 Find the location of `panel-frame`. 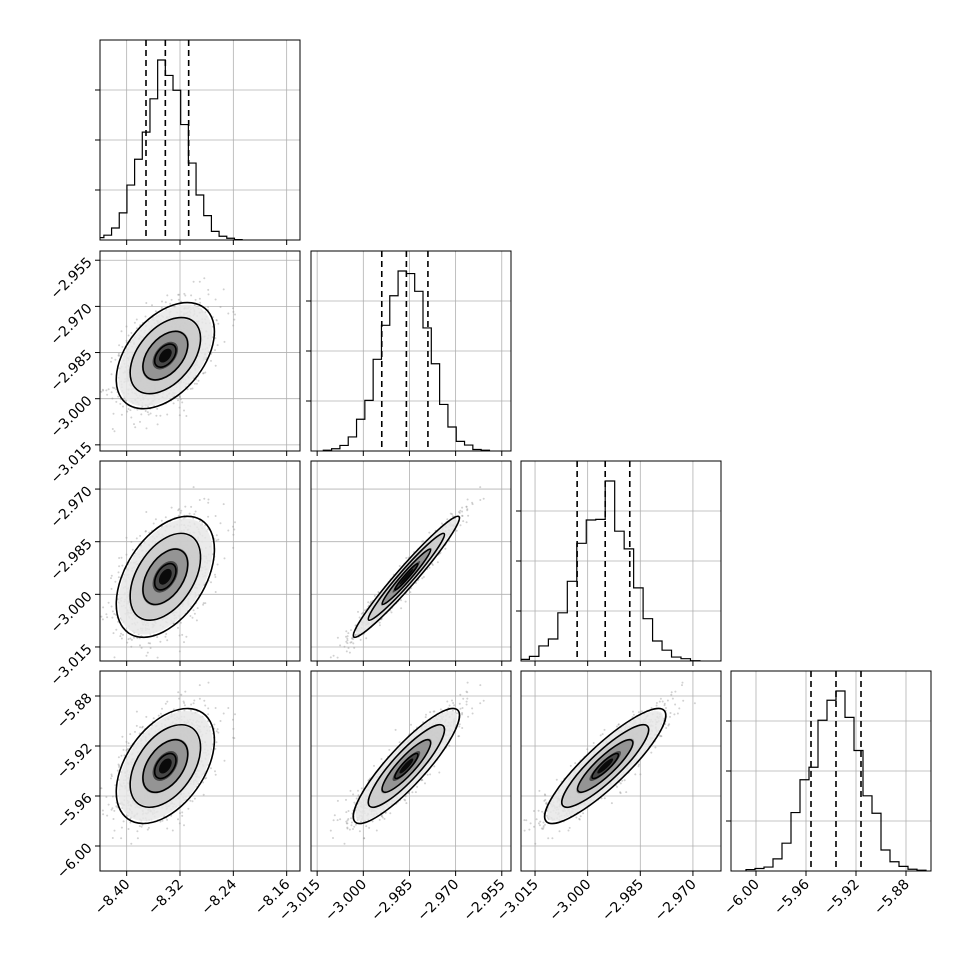

panel-frame is located at coordinates (200, 561).